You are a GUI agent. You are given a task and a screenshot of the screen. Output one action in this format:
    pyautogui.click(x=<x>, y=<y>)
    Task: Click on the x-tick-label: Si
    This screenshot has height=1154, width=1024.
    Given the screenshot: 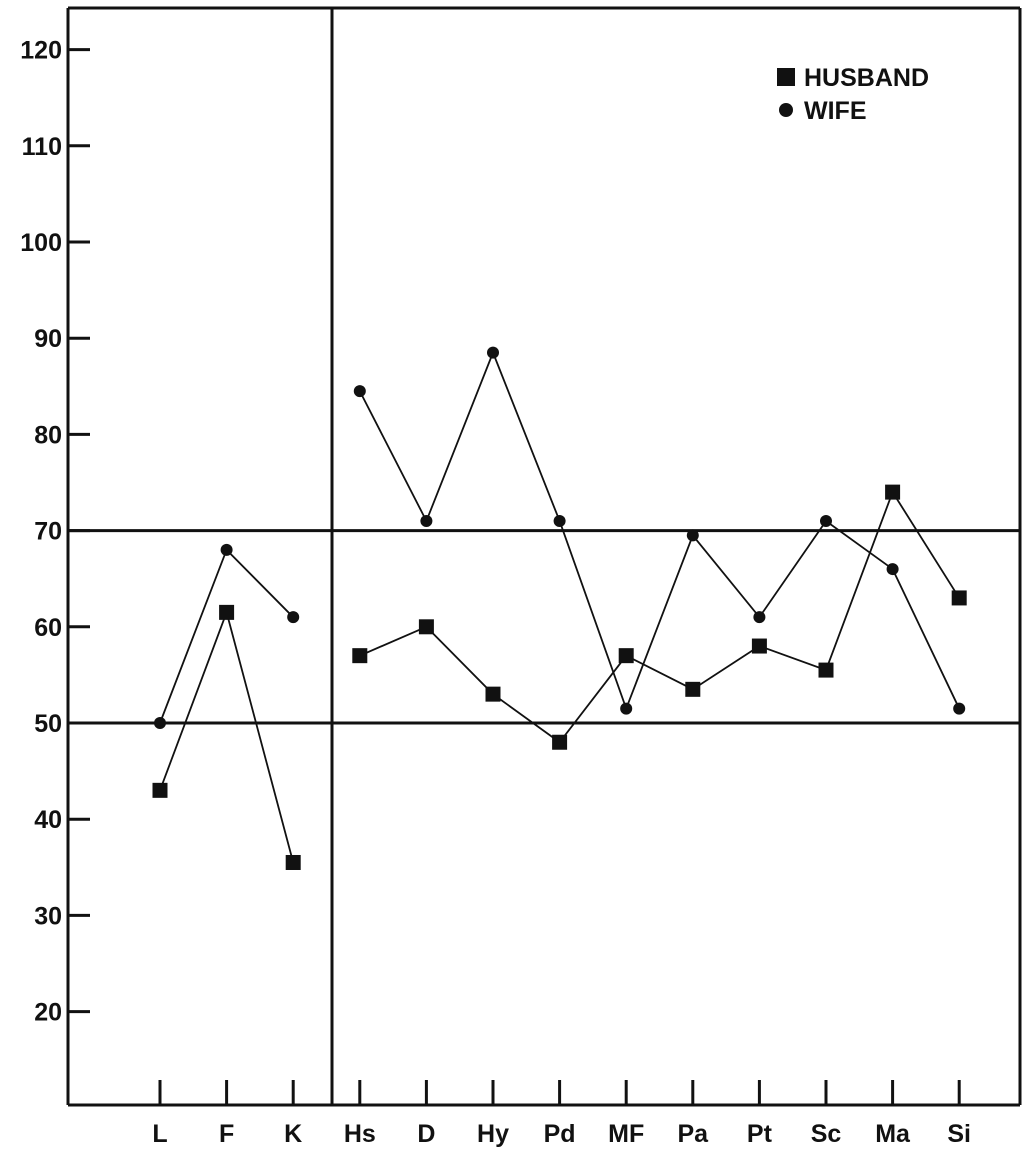 What is the action you would take?
    pyautogui.click(x=959, y=1134)
    